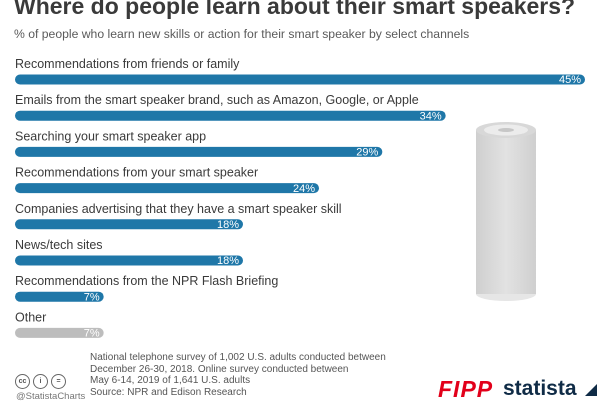 This screenshot has width=600, height=403. What do you see at coordinates (591, 390) in the screenshot?
I see `statista-logo-mark` at bounding box center [591, 390].